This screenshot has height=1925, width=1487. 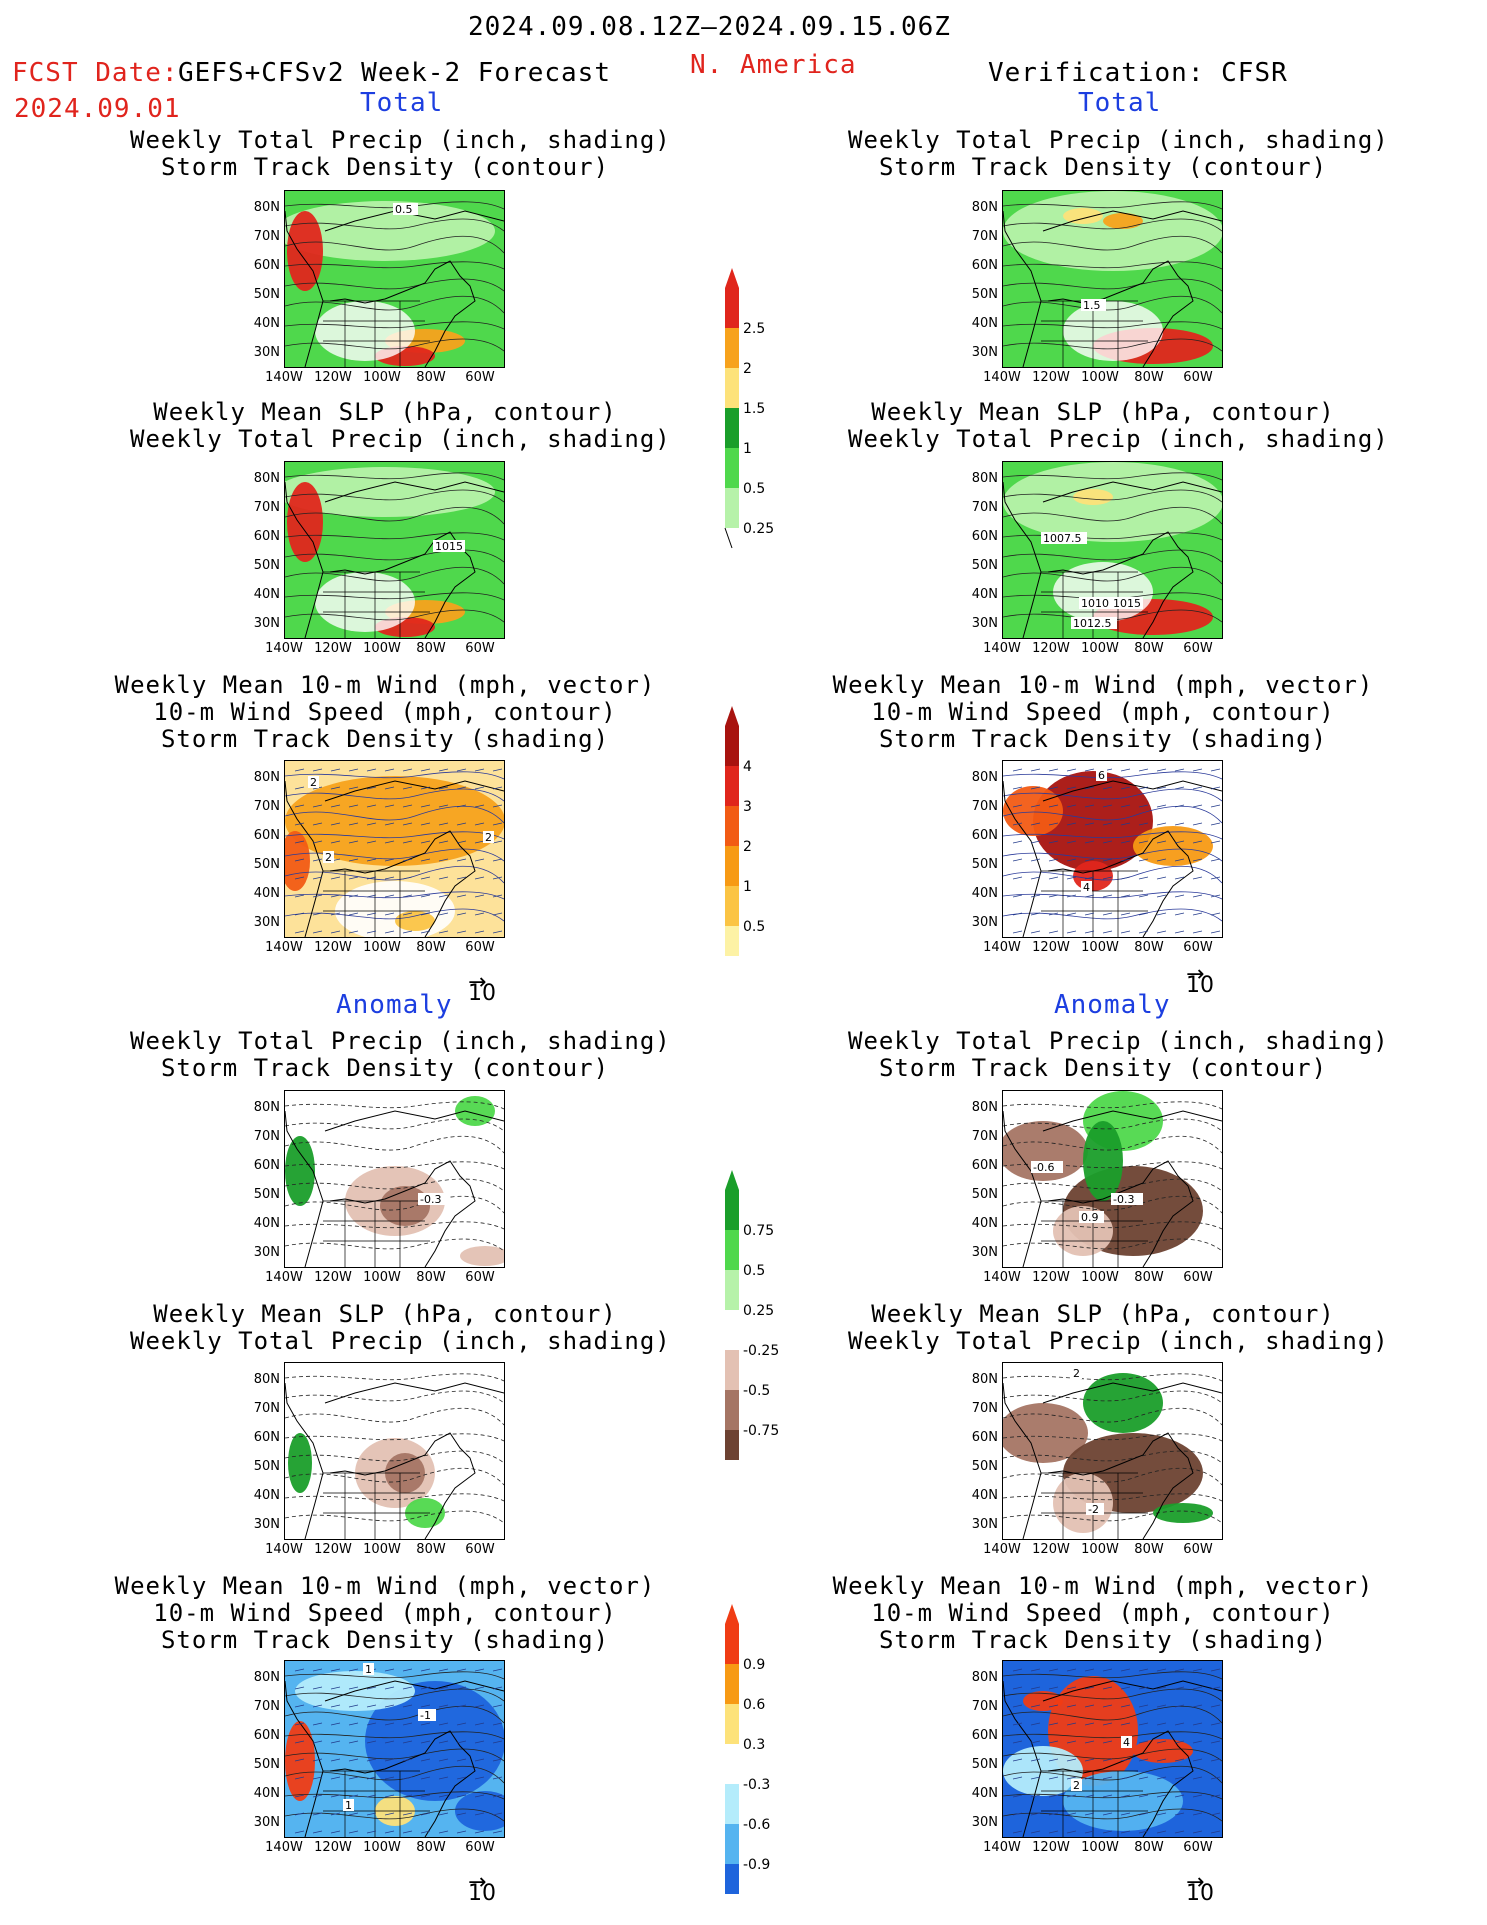 I want to click on lat-tick-label: 70N, so click(x=984, y=236).